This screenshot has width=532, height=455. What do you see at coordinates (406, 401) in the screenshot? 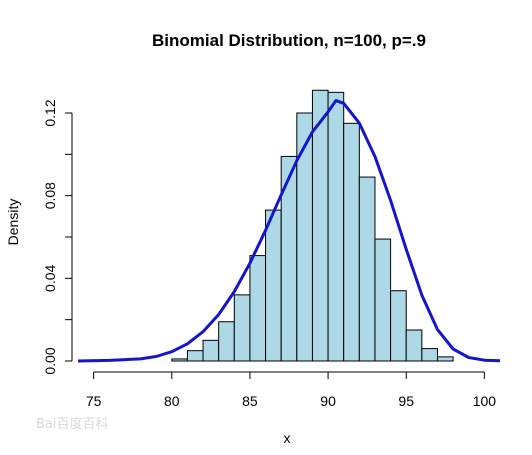
I see `x-tick-label: 95` at bounding box center [406, 401].